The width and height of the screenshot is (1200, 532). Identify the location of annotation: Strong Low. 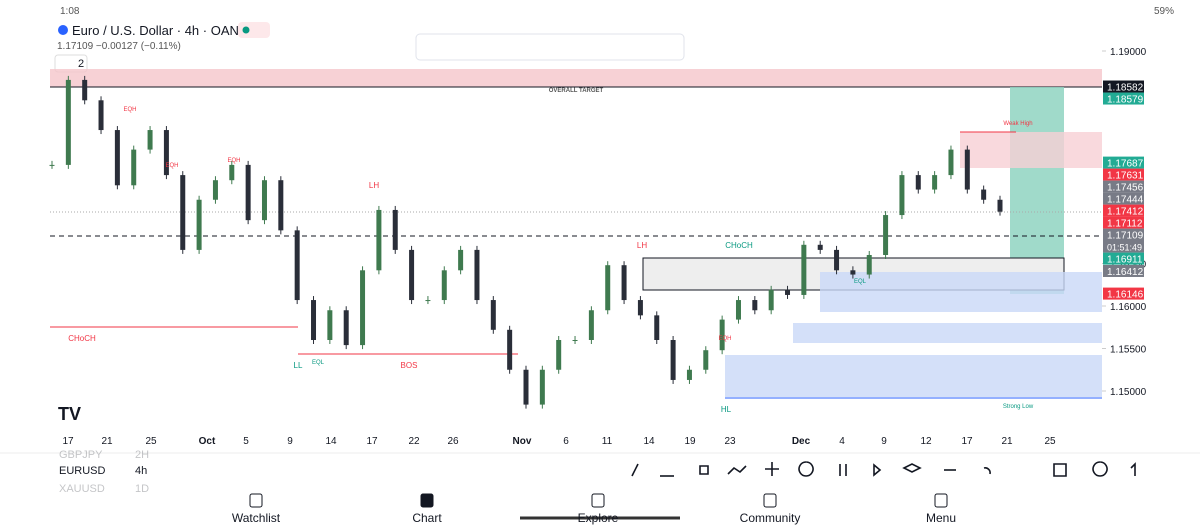
(1018, 407).